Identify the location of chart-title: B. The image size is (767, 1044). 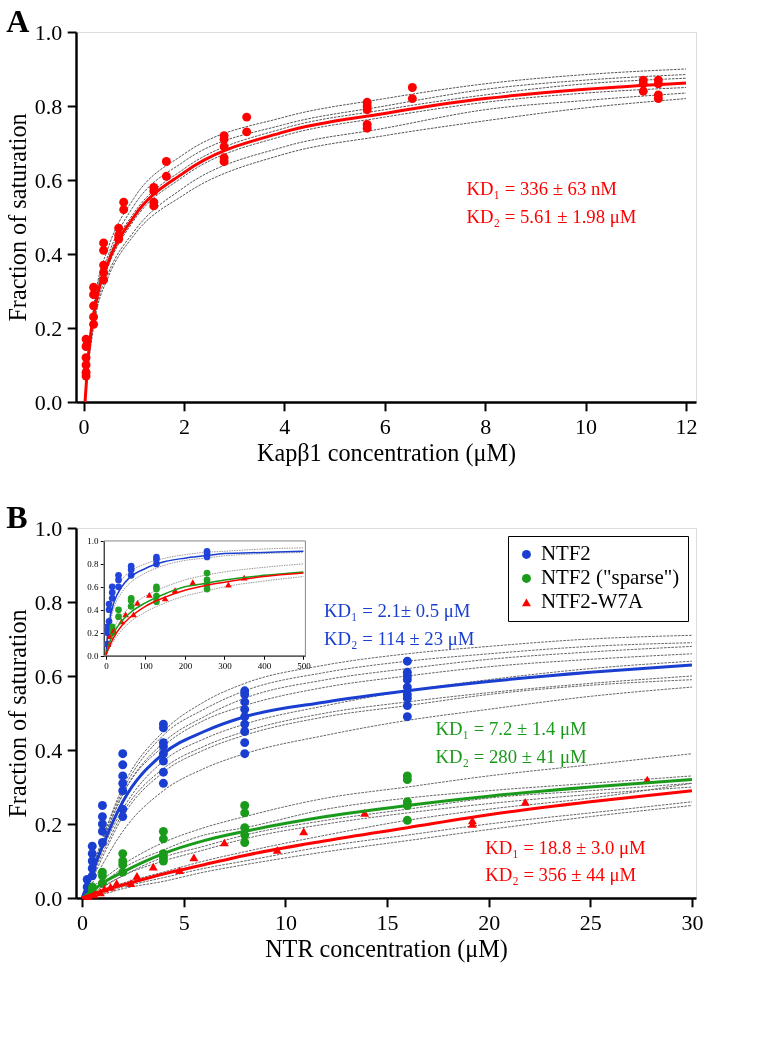
(17, 517).